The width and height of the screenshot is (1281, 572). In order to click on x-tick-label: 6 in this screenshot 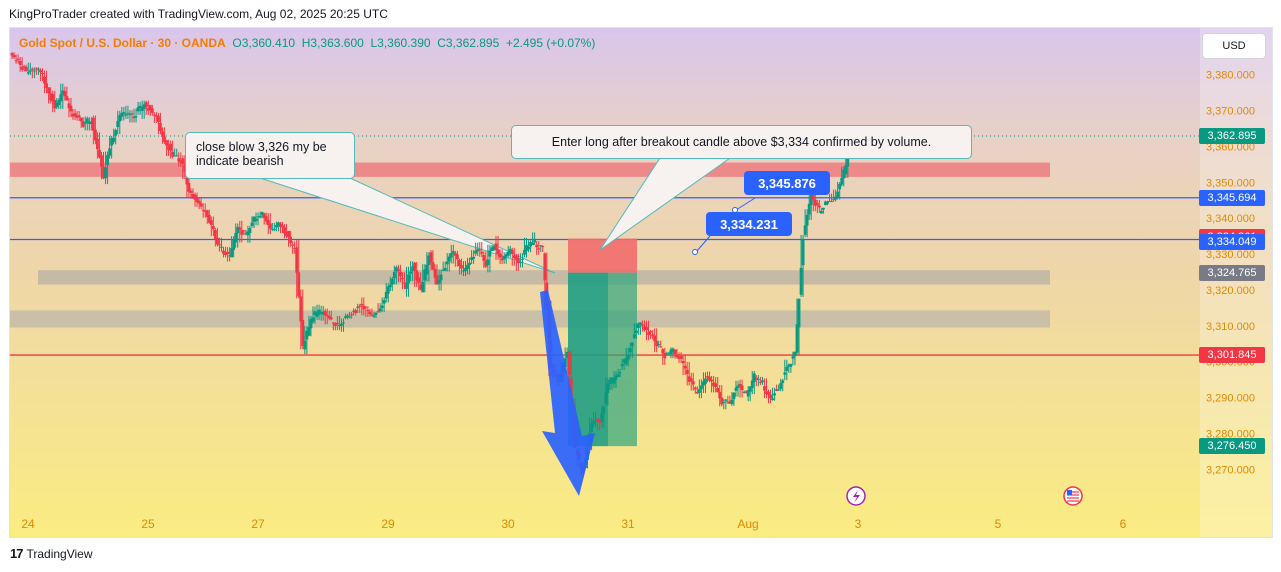, I will do `click(1123, 524)`.